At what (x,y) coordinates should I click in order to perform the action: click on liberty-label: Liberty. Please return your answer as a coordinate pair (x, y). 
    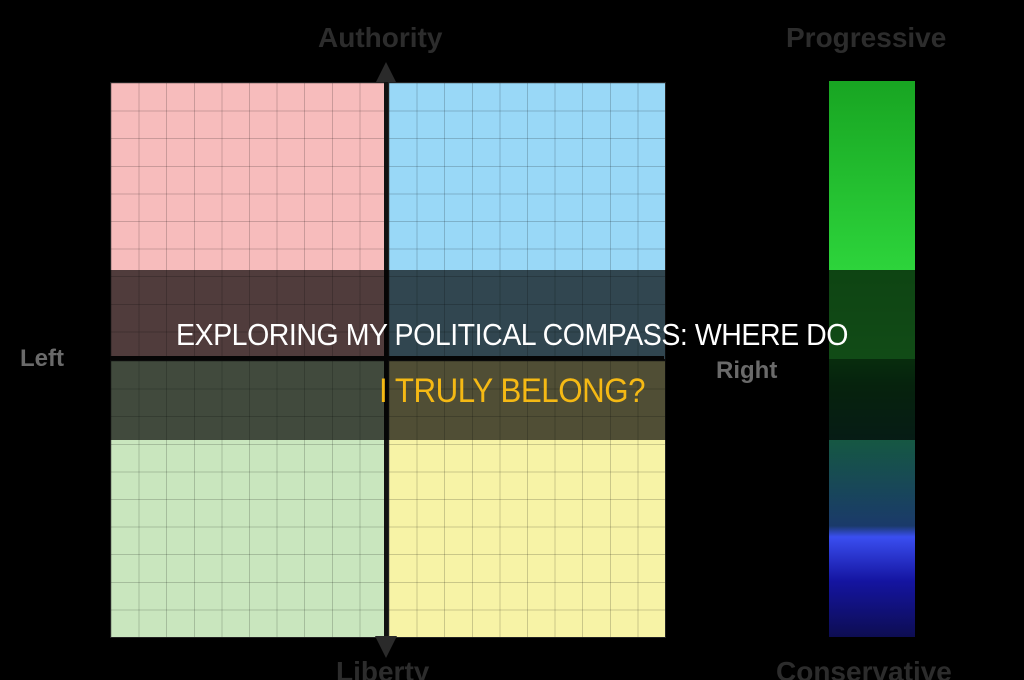
    Looking at the image, I should click on (383, 668).